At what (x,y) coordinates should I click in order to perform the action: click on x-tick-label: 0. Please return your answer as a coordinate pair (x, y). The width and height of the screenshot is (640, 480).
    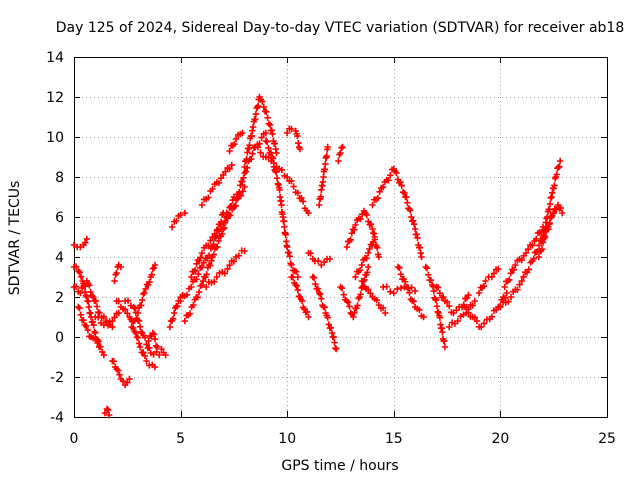
    Looking at the image, I should click on (74, 439).